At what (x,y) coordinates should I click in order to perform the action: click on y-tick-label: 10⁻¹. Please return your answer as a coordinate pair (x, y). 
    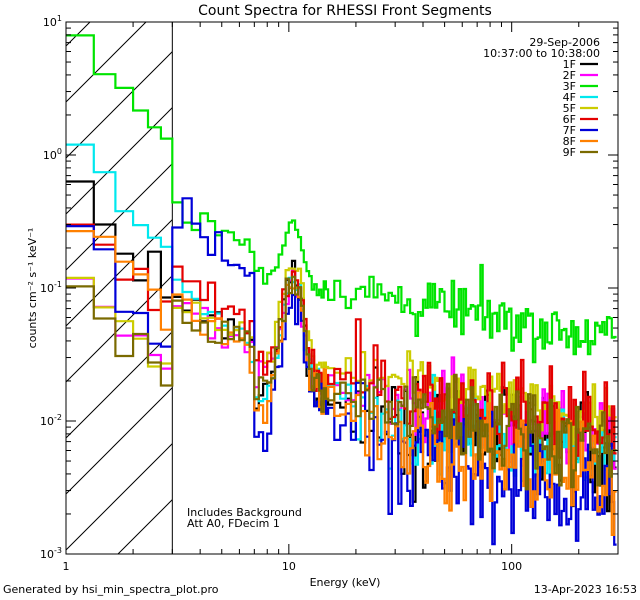
    Looking at the image, I should click on (51, 287).